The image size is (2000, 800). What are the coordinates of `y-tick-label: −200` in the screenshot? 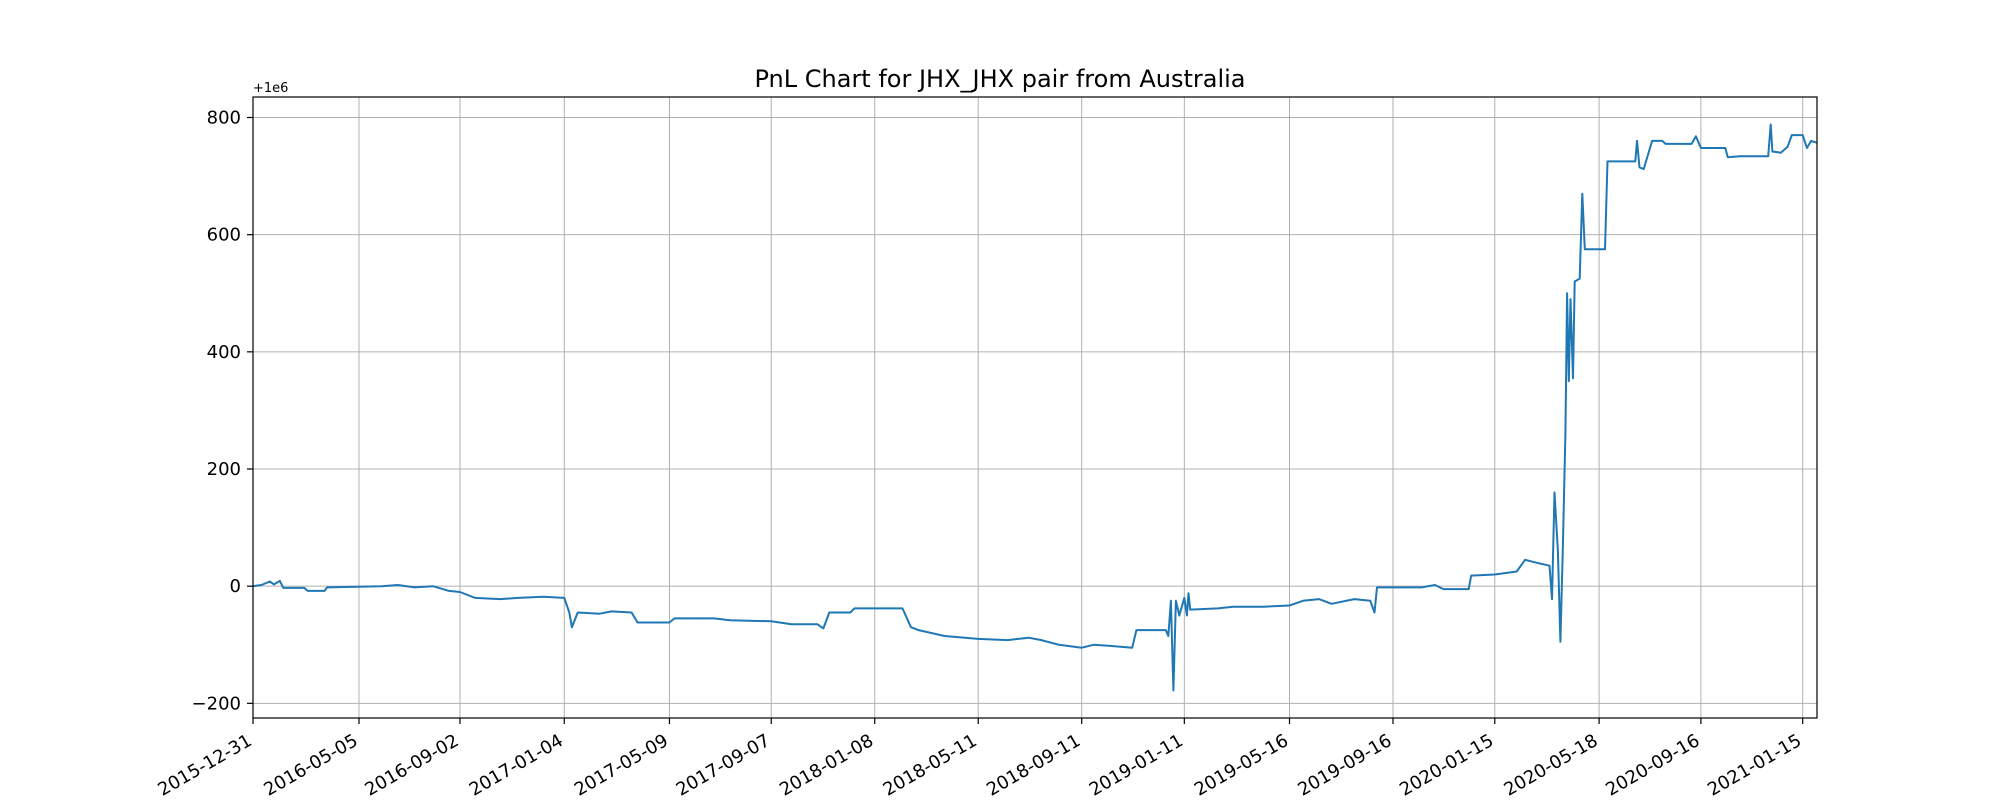 It's located at (216, 703).